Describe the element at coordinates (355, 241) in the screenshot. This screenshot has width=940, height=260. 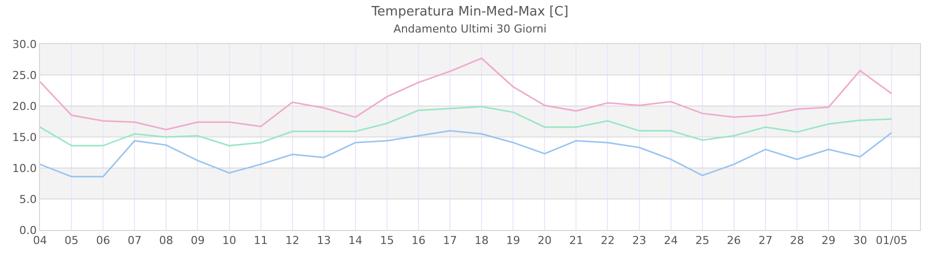
I see `x-tick-label: 14` at that location.